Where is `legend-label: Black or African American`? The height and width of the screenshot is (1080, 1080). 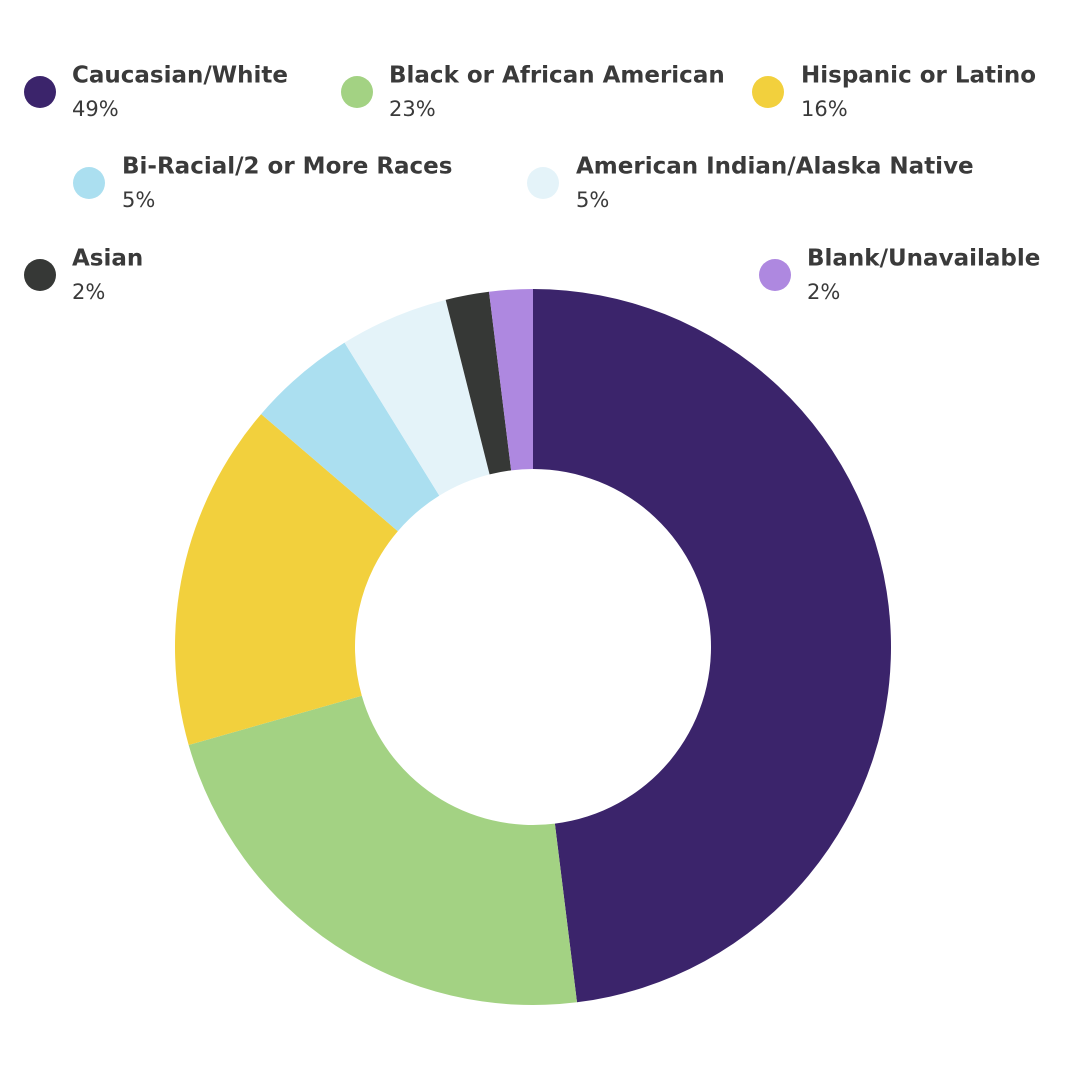
legend-label: Black or African American is located at coordinates (557, 76).